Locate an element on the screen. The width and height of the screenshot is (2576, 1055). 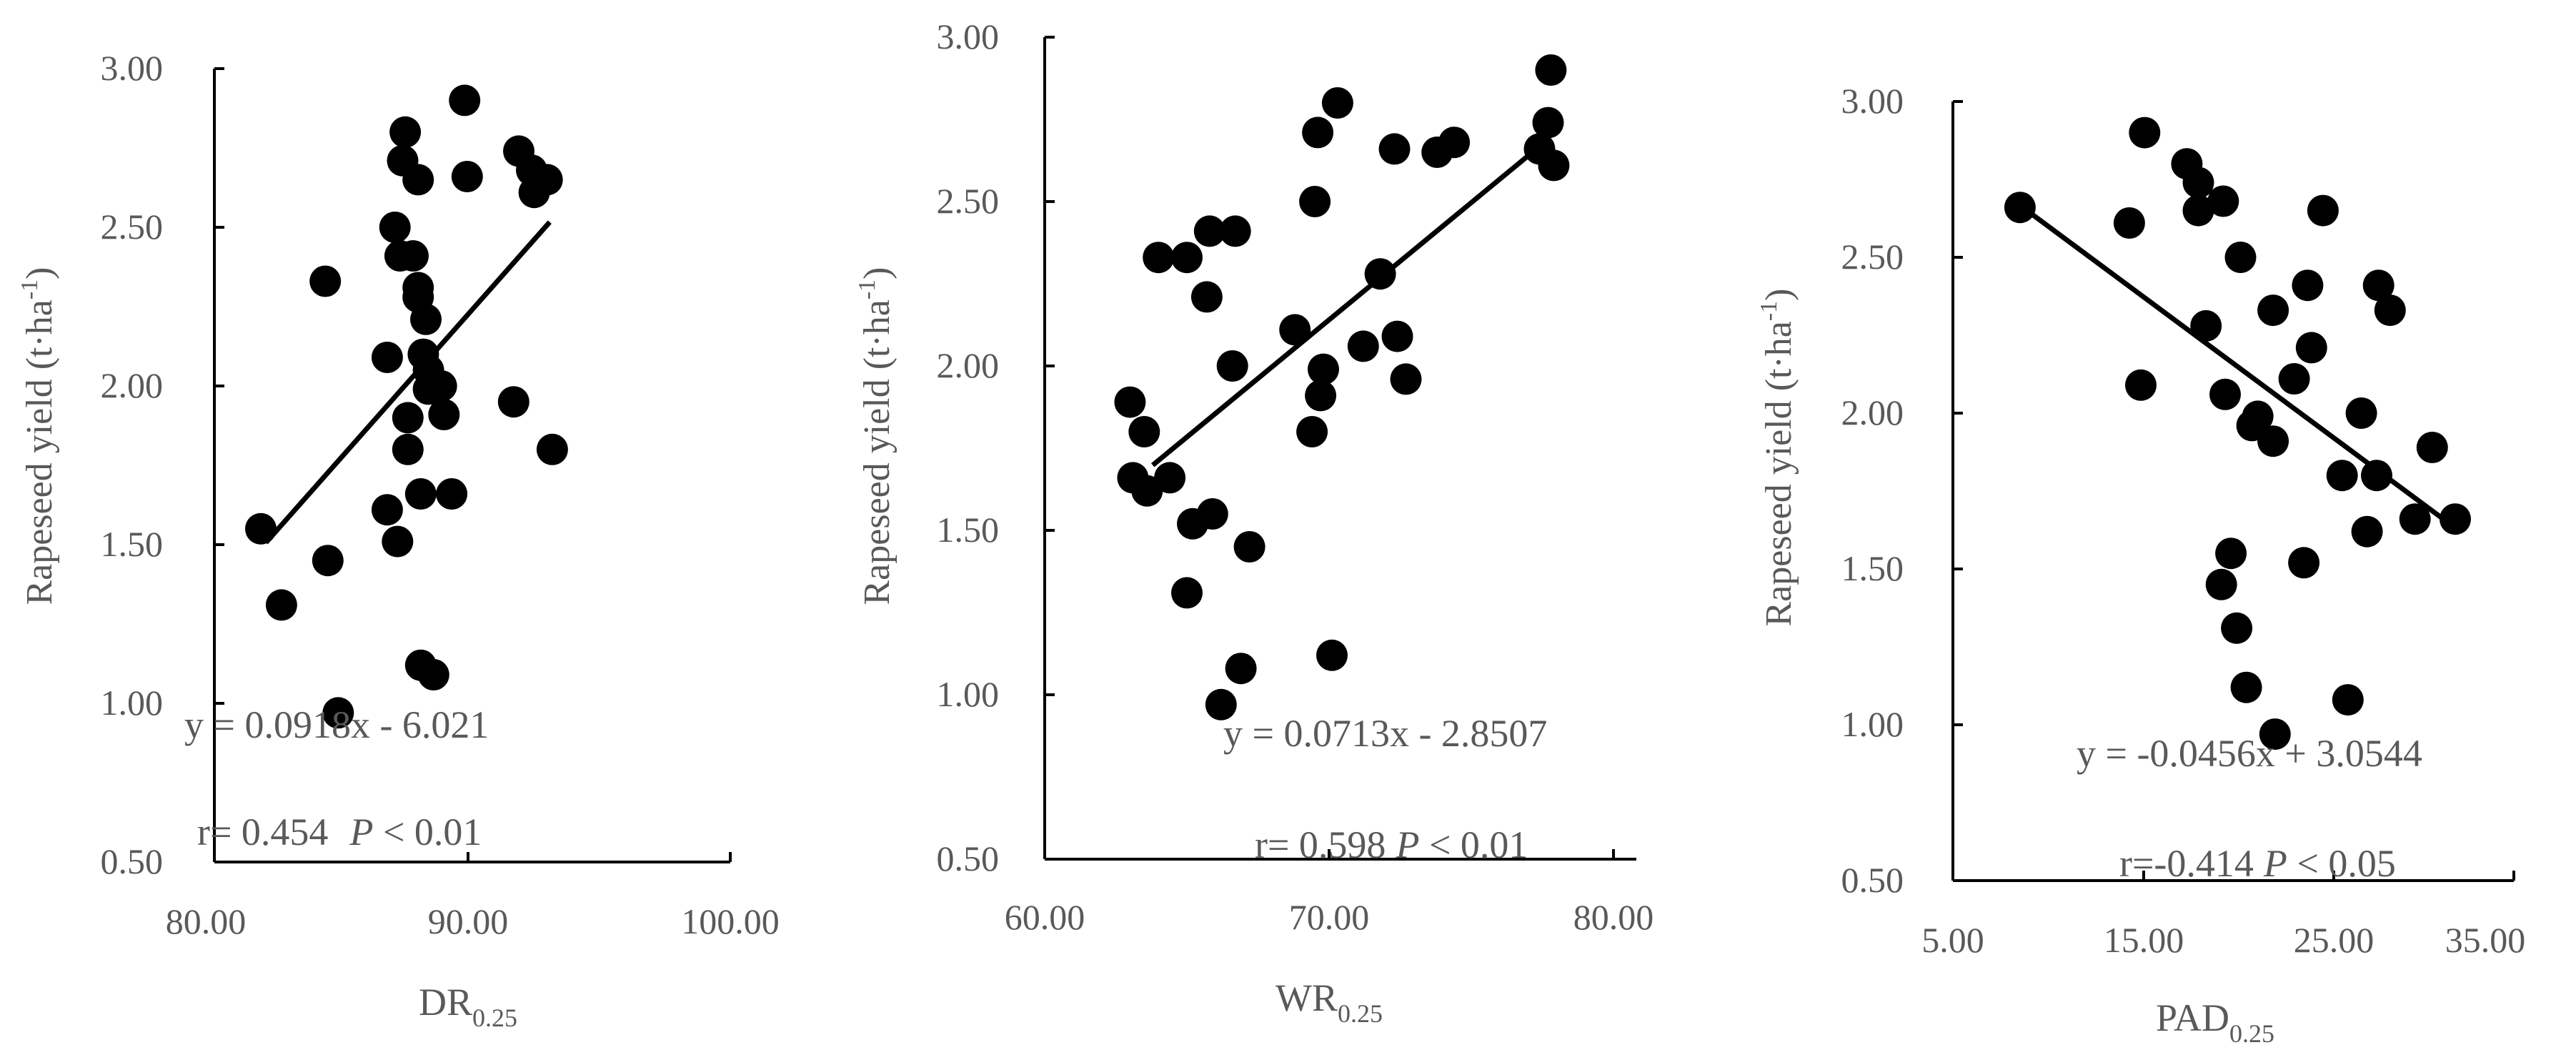
equation-label-dr: y = 0.0918x - 6.021 is located at coordinates (336, 724).